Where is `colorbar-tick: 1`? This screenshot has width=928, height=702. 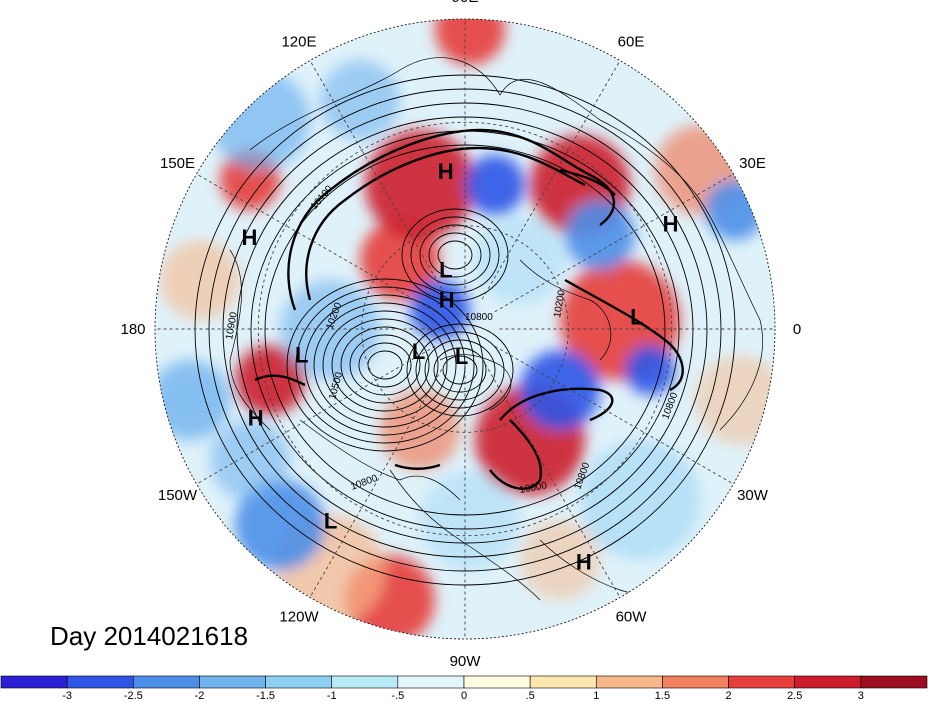 colorbar-tick: 1 is located at coordinates (596, 696).